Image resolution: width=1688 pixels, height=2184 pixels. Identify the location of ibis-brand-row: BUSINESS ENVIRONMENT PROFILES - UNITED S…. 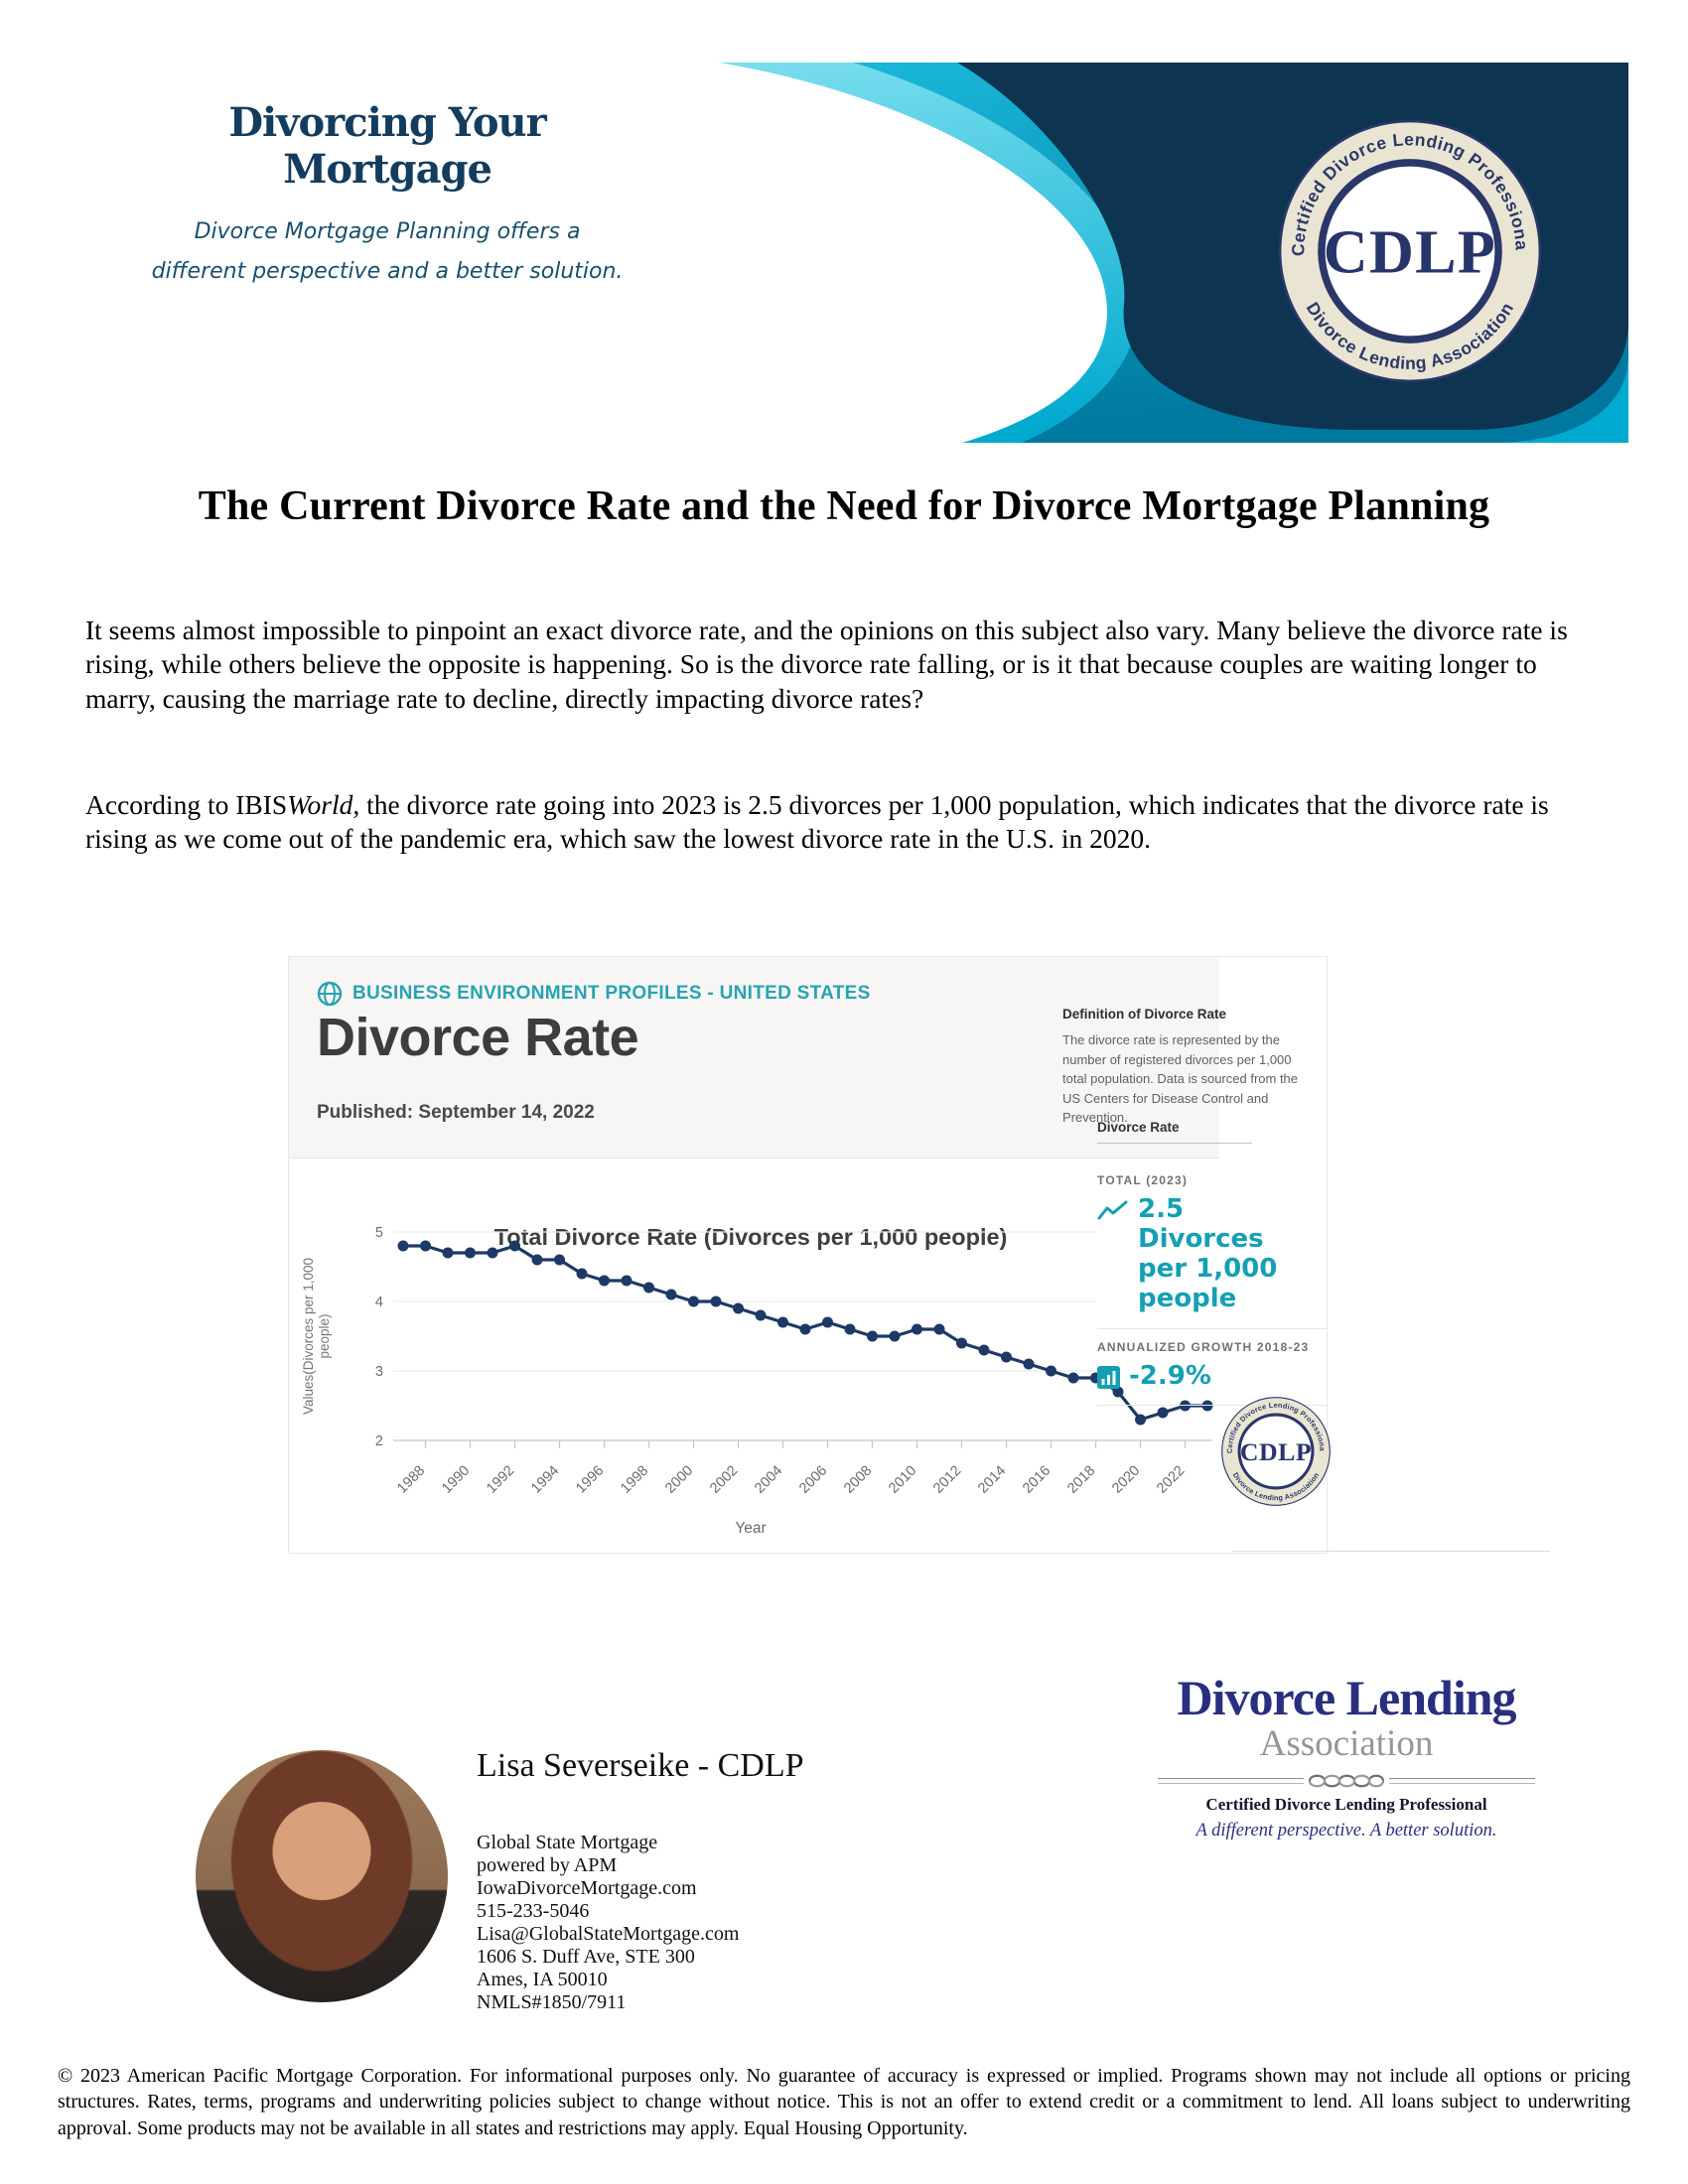
(594, 994).